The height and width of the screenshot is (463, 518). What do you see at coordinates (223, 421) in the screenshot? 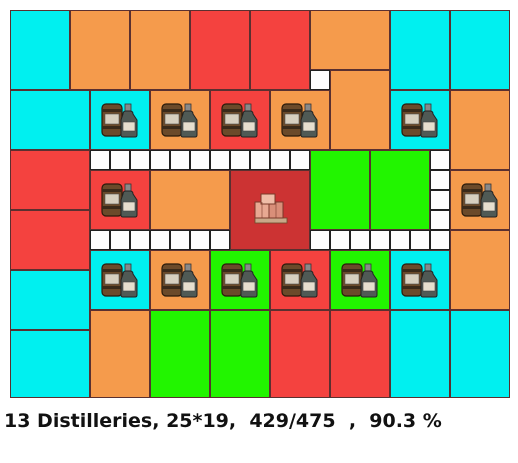
I see `status-line: 13 Distilleries, 25*19, 429/475 , 90.3 %` at bounding box center [223, 421].